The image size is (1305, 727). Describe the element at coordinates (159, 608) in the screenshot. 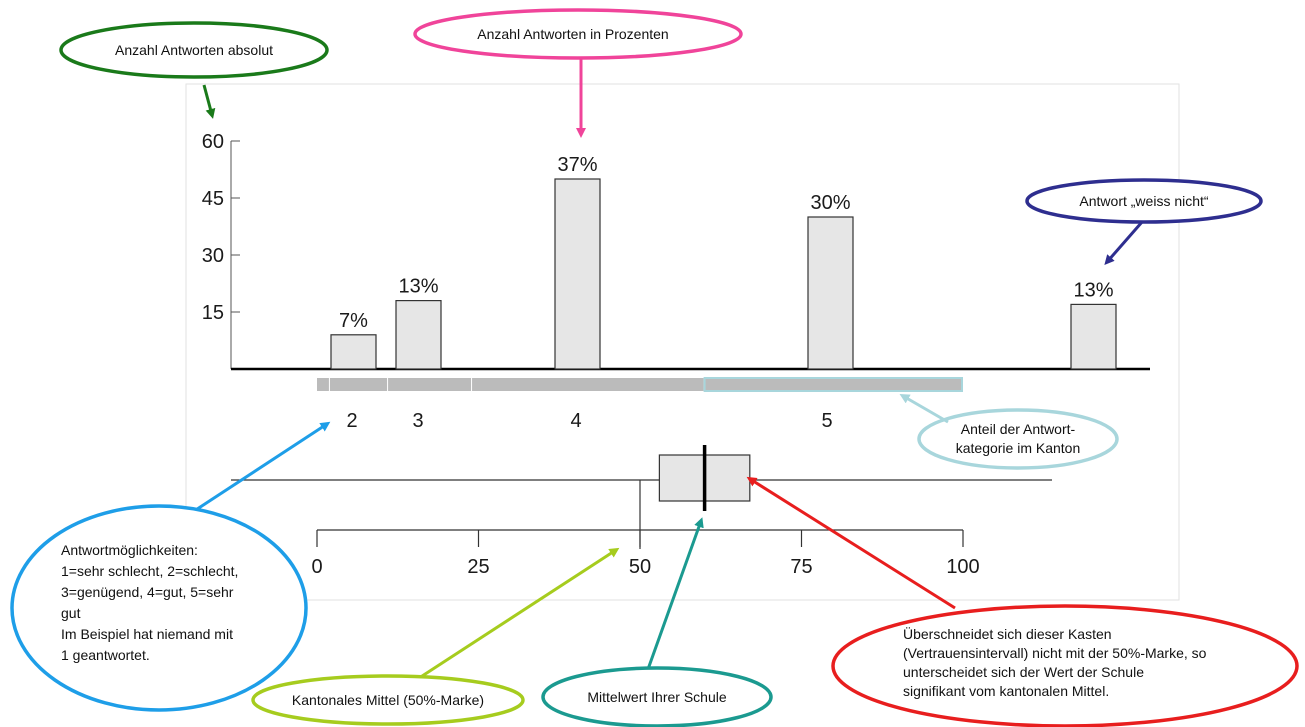

I see `callout-options-ellipse` at that location.